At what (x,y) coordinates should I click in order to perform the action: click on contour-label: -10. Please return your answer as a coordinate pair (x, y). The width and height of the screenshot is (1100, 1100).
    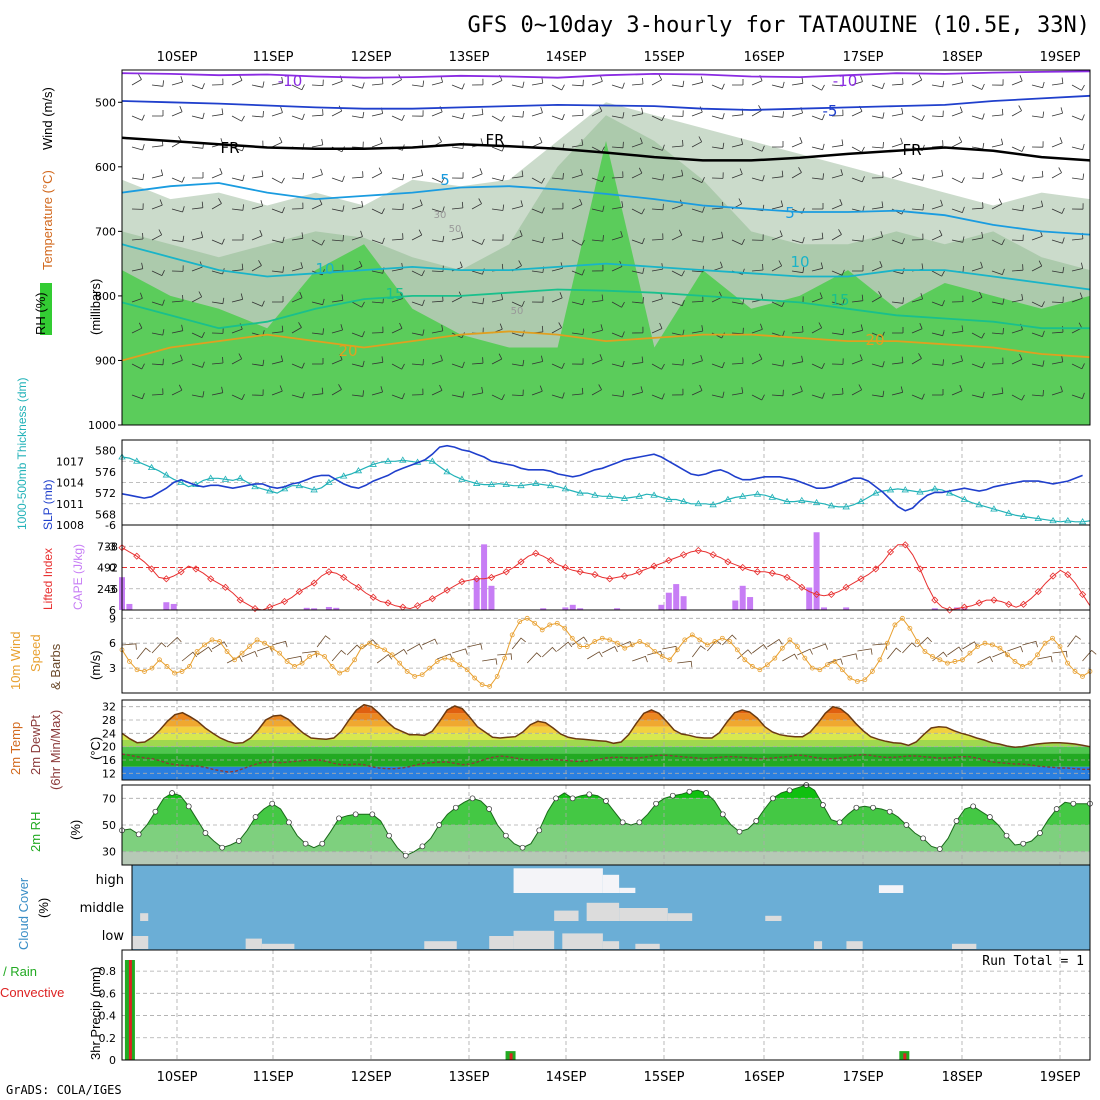
    Looking at the image, I should click on (845, 81).